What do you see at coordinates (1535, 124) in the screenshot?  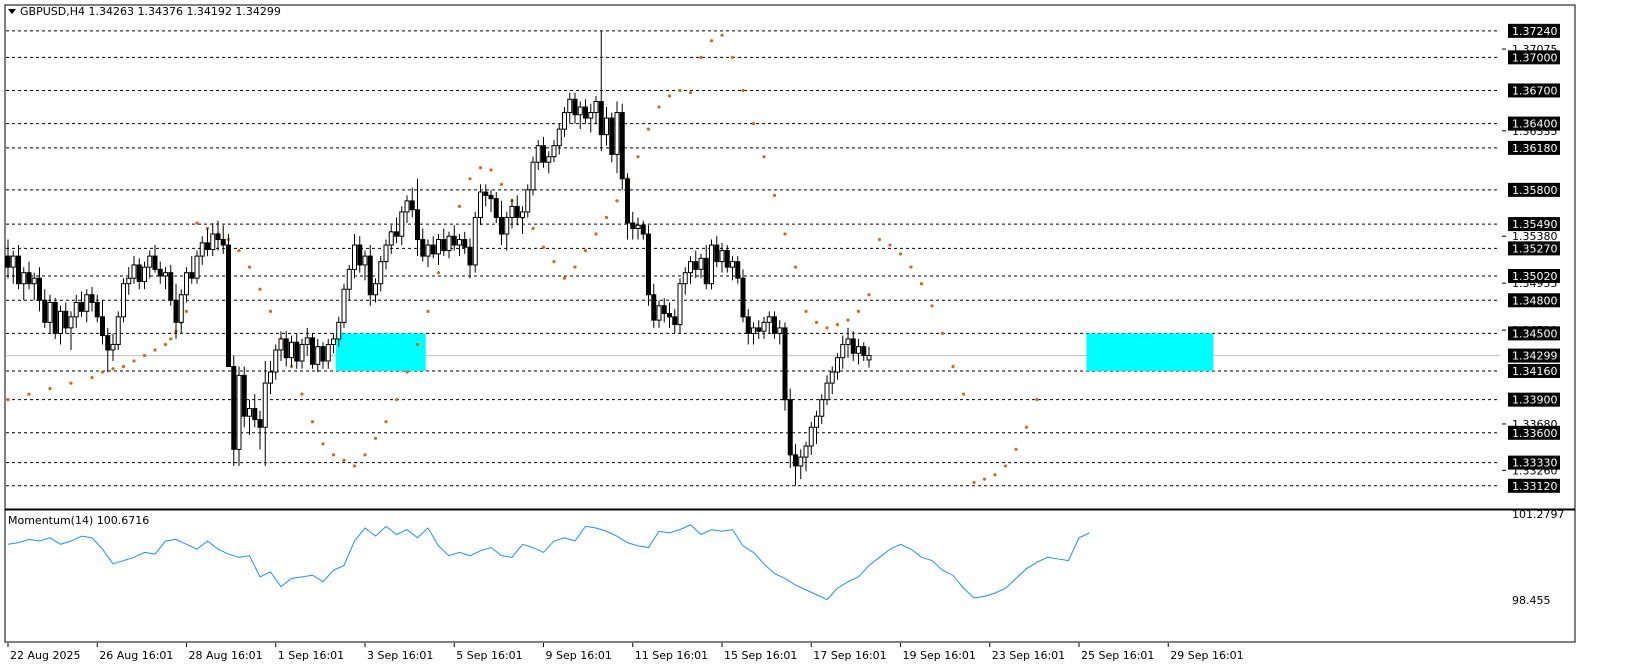 I see `price-level-label: 1.36400` at bounding box center [1535, 124].